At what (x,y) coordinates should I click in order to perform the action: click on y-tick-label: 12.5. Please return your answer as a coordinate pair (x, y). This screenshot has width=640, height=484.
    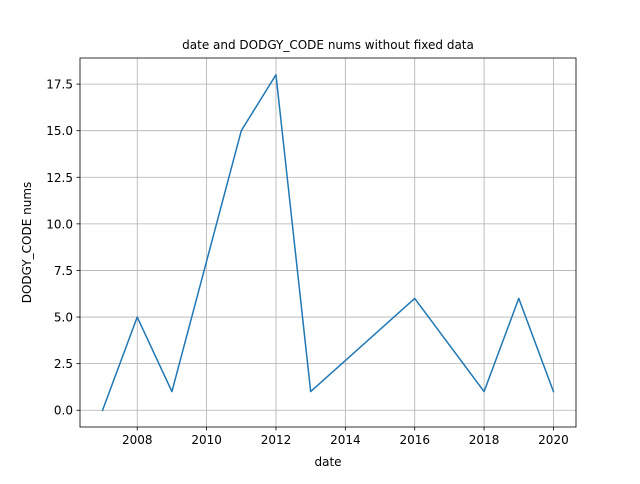
    Looking at the image, I should click on (59, 178).